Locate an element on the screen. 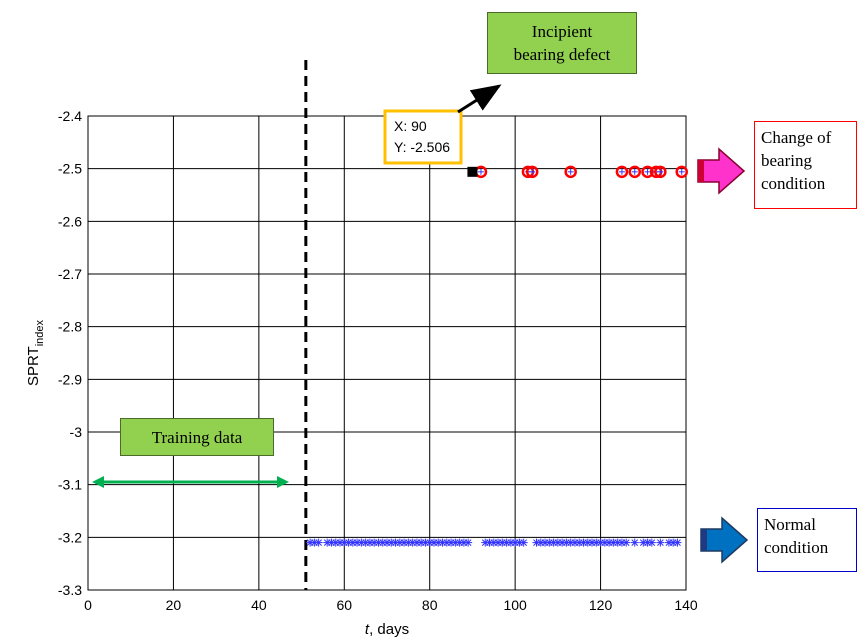  y-tick-label: -2.4 is located at coordinates (70, 116).